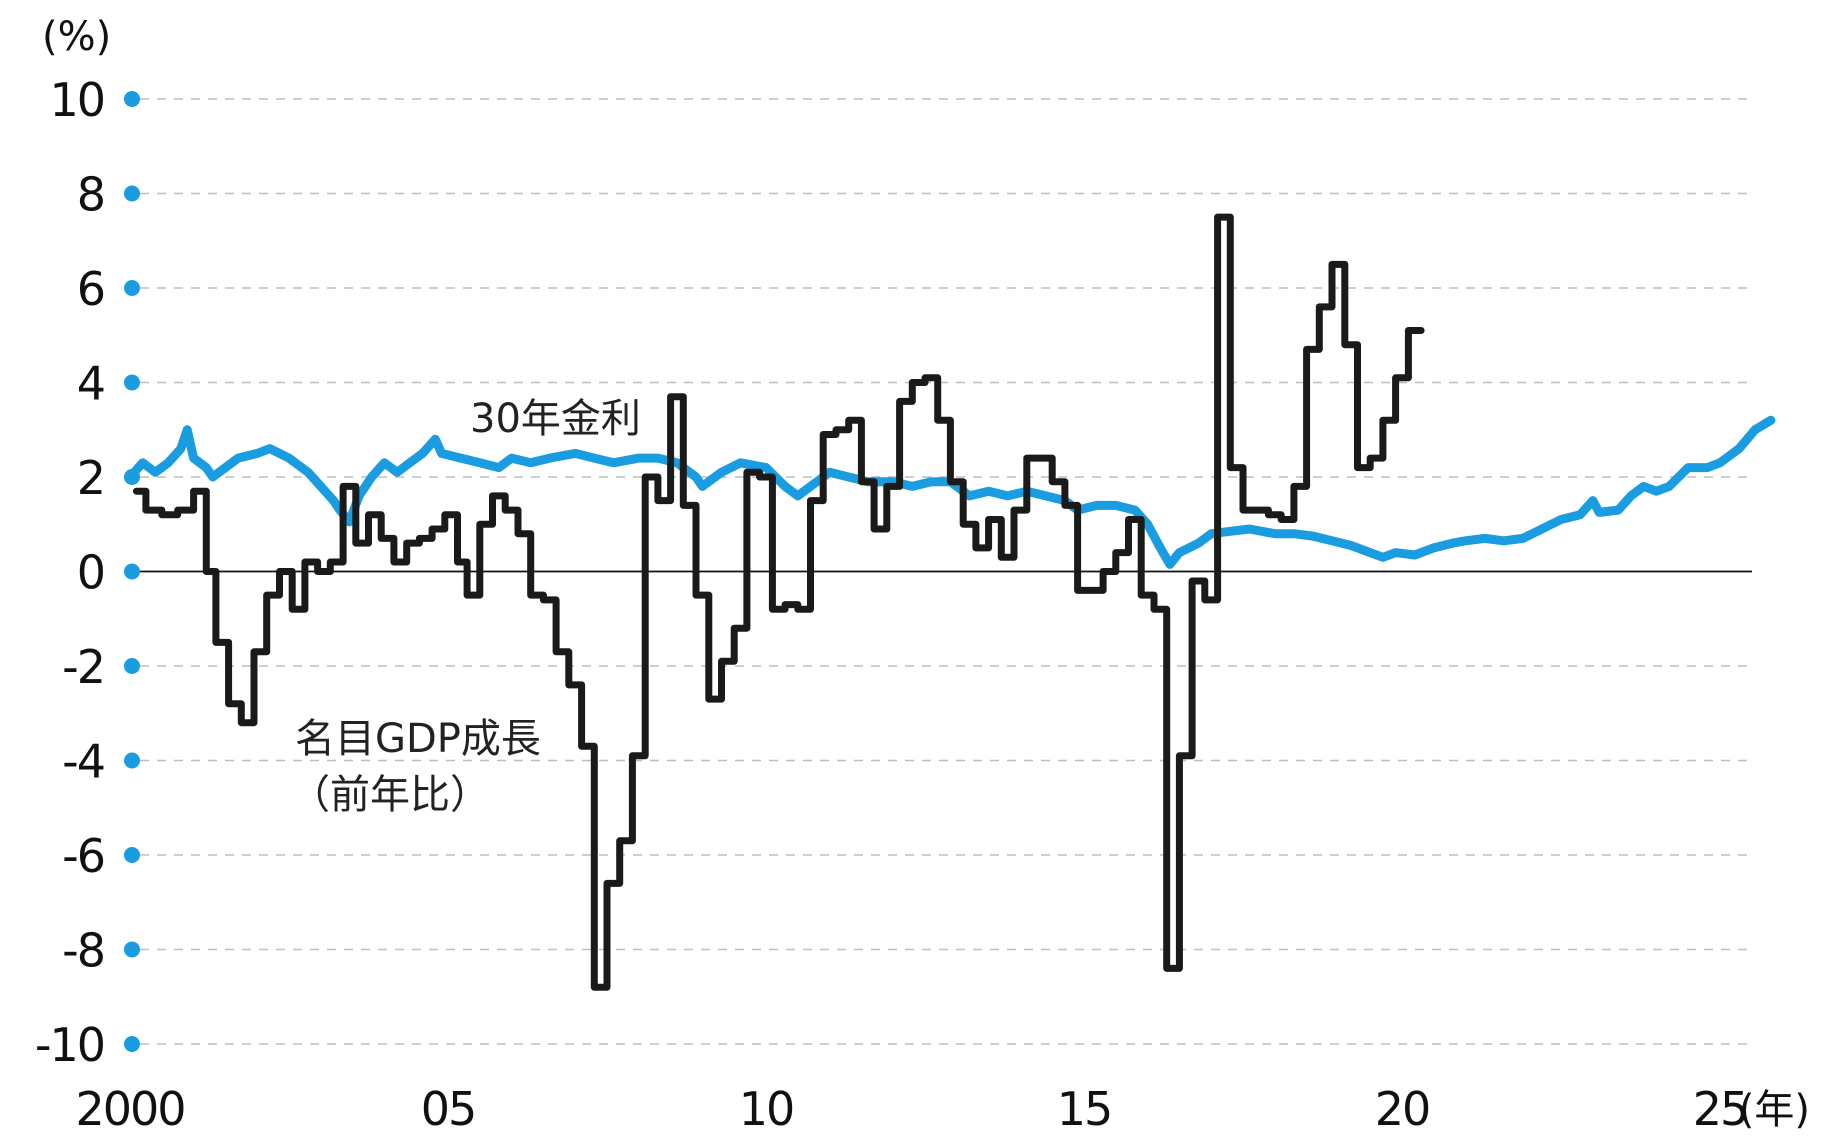 This screenshot has width=1826, height=1139. Describe the element at coordinates (83, 762) in the screenshot. I see `y-tick-label: -4` at that location.